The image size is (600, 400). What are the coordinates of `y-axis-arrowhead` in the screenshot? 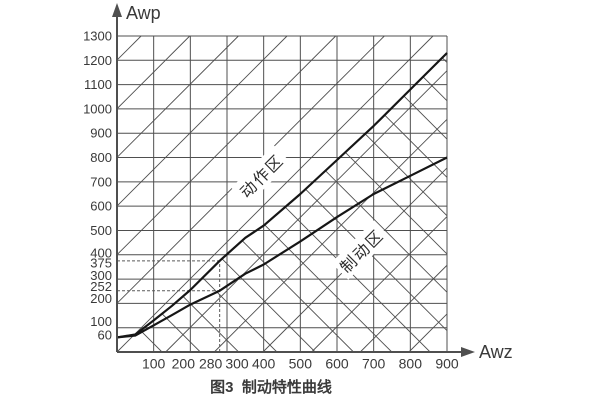 It's located at (117, 10).